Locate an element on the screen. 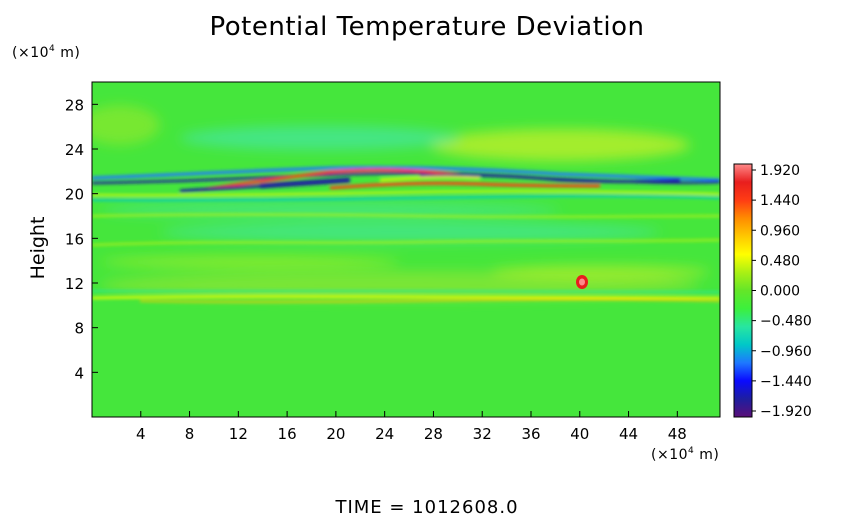 The width and height of the screenshot is (854, 519). chart-title: Potential Temperature Deviation is located at coordinates (427, 27).